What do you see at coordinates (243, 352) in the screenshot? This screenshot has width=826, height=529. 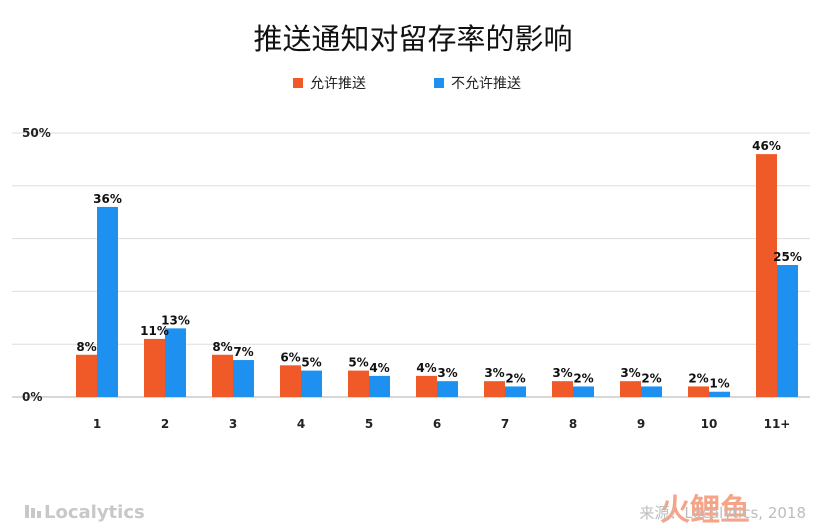 I see `data-label: 7%` at bounding box center [243, 352].